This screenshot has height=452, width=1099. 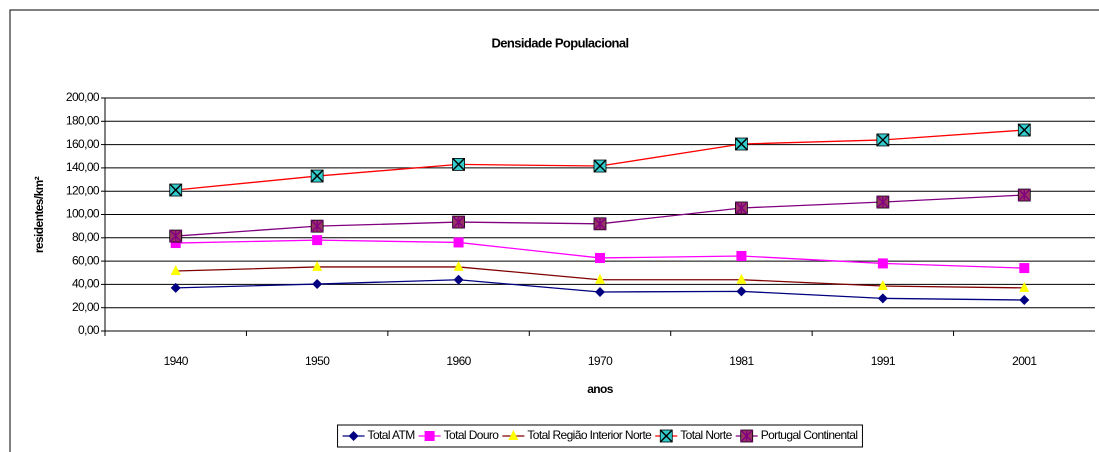 What do you see at coordinates (458, 361) in the screenshot?
I see `x-tick-label: 1960` at bounding box center [458, 361].